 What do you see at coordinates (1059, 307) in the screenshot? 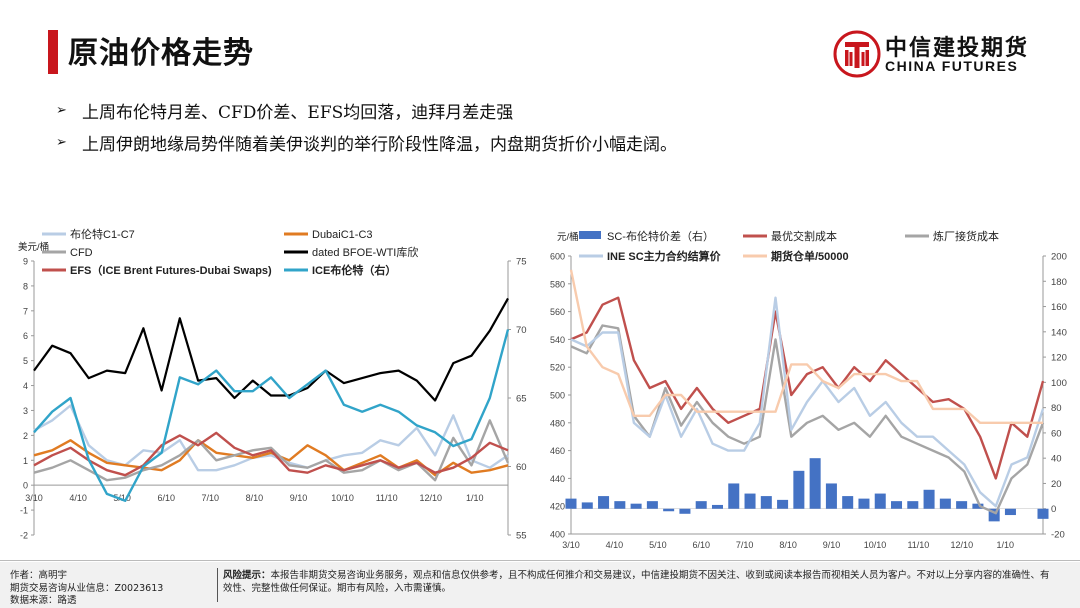
I see `right-y-tick-label: 160` at bounding box center [1059, 307].